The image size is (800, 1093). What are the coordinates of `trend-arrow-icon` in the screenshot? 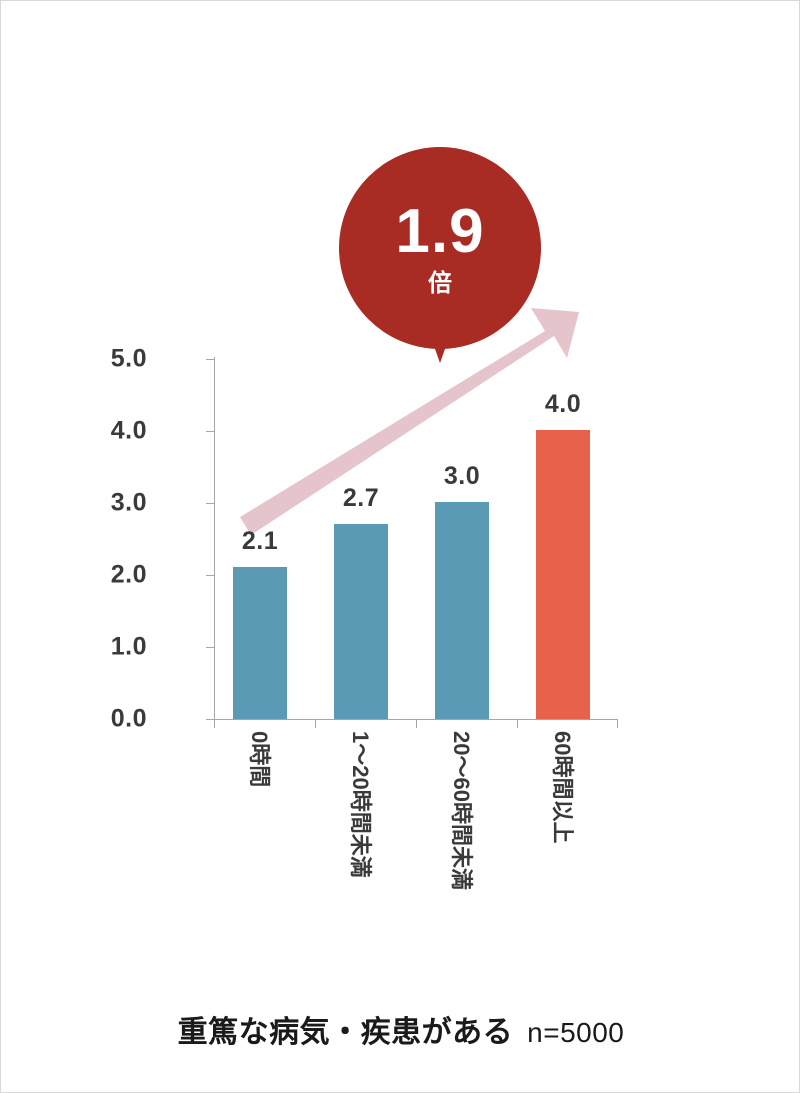 It's located at (409, 421).